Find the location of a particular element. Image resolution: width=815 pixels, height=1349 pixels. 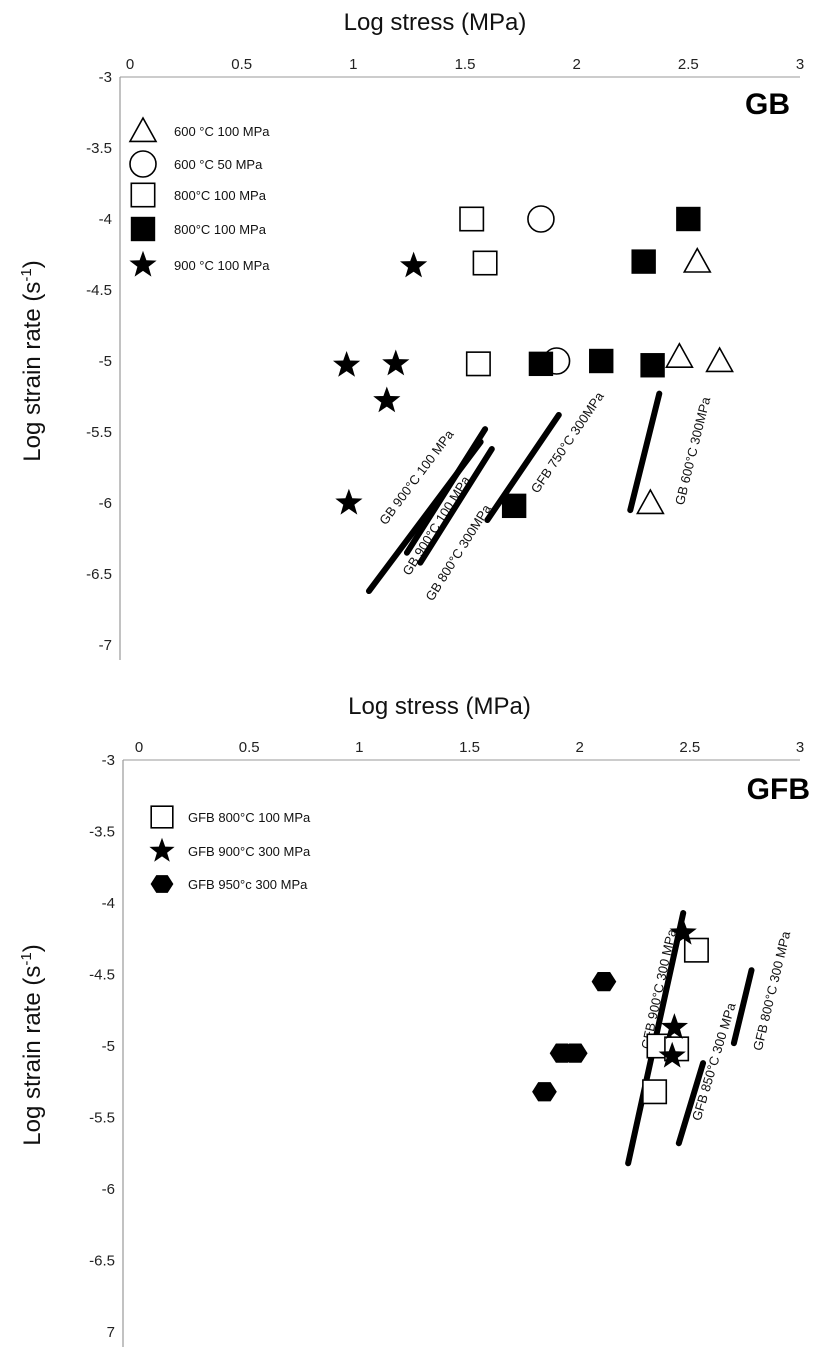

y-tick-label: -7 is located at coordinates (105, 645).